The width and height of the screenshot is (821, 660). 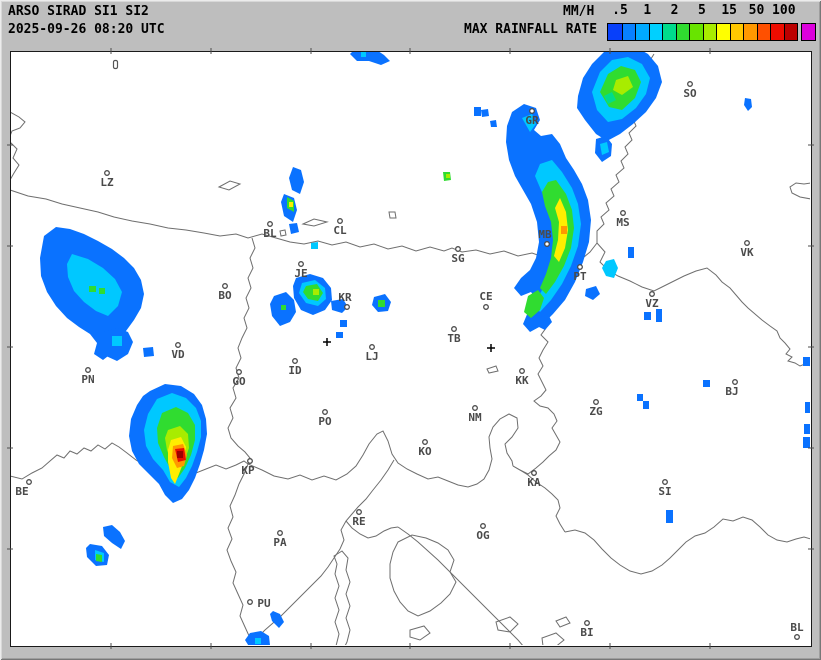 I want to click on city-marker-KR, so click(x=347, y=307).